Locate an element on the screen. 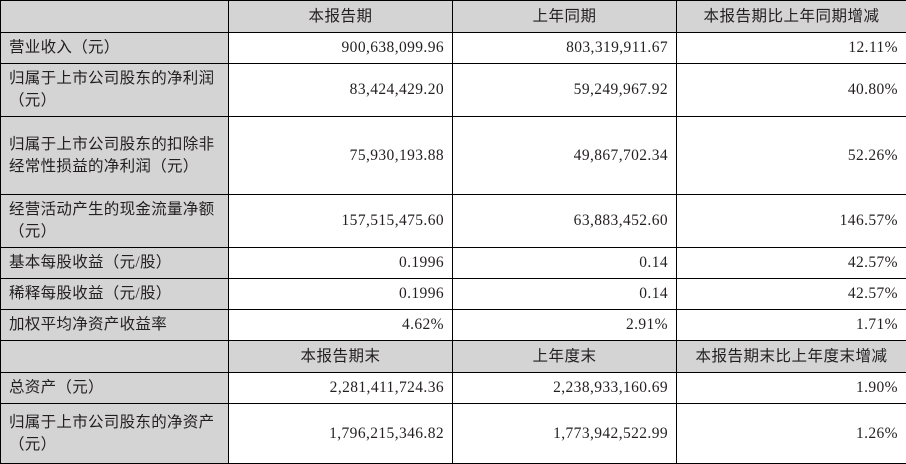 This screenshot has height=464, width=906. header-prior-year-same-period: 上年同期 is located at coordinates (565, 17).